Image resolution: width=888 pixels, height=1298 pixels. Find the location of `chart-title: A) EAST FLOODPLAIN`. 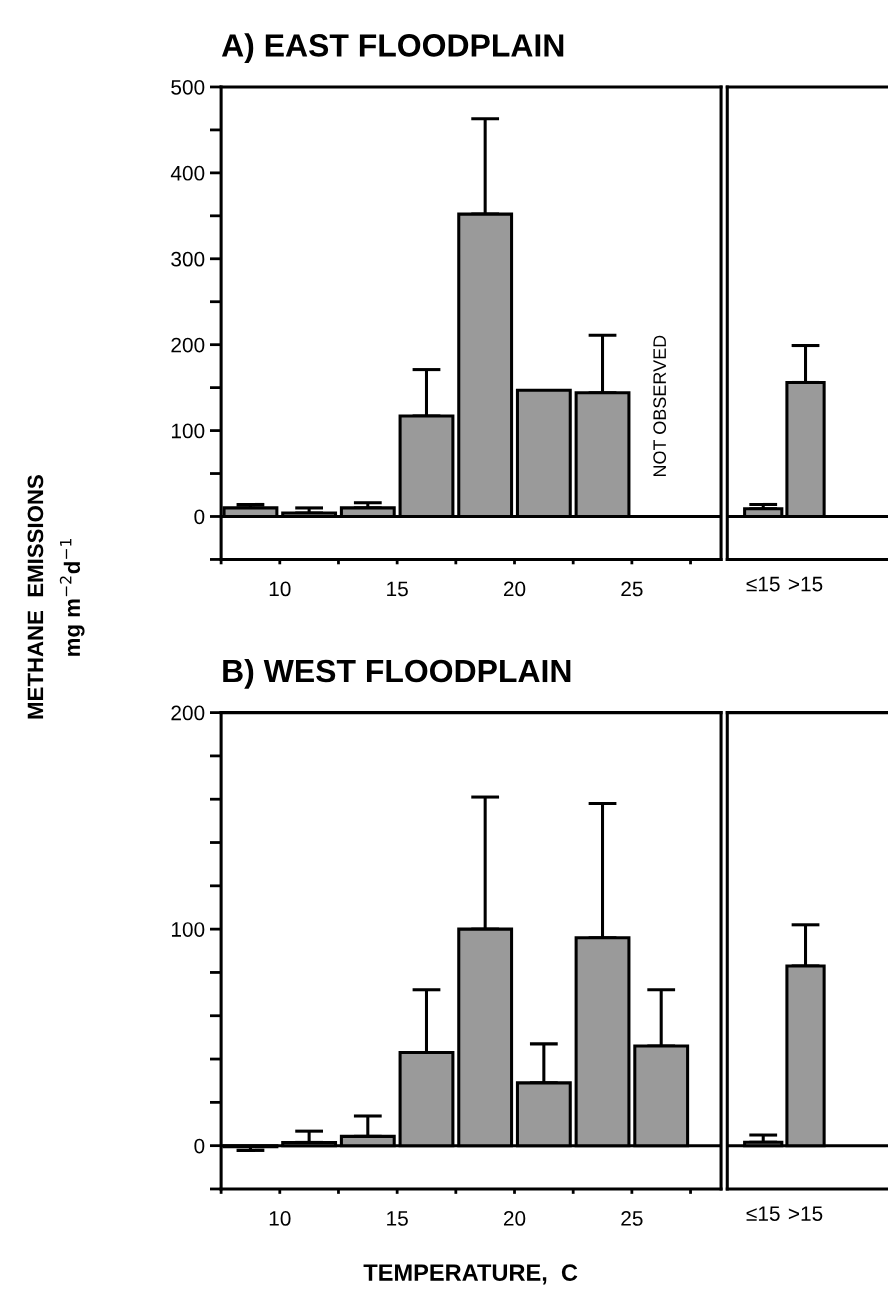

chart-title: A) EAST FLOODPLAIN is located at coordinates (392, 48).